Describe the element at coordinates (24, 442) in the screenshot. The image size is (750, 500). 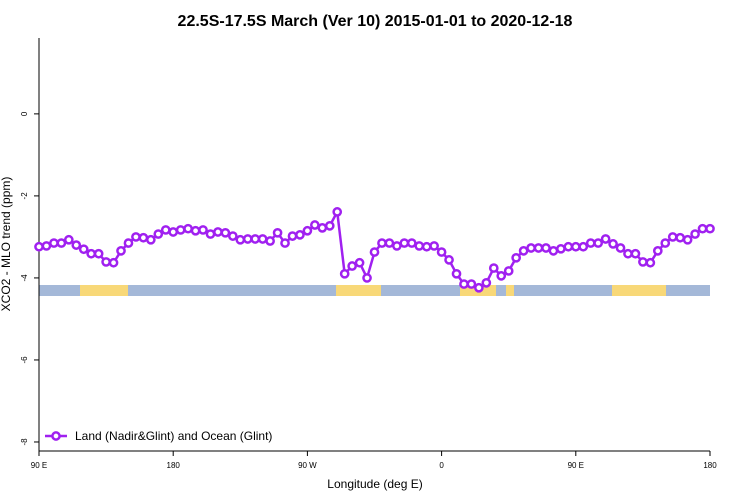
I see `y-tick-label: -8` at that location.